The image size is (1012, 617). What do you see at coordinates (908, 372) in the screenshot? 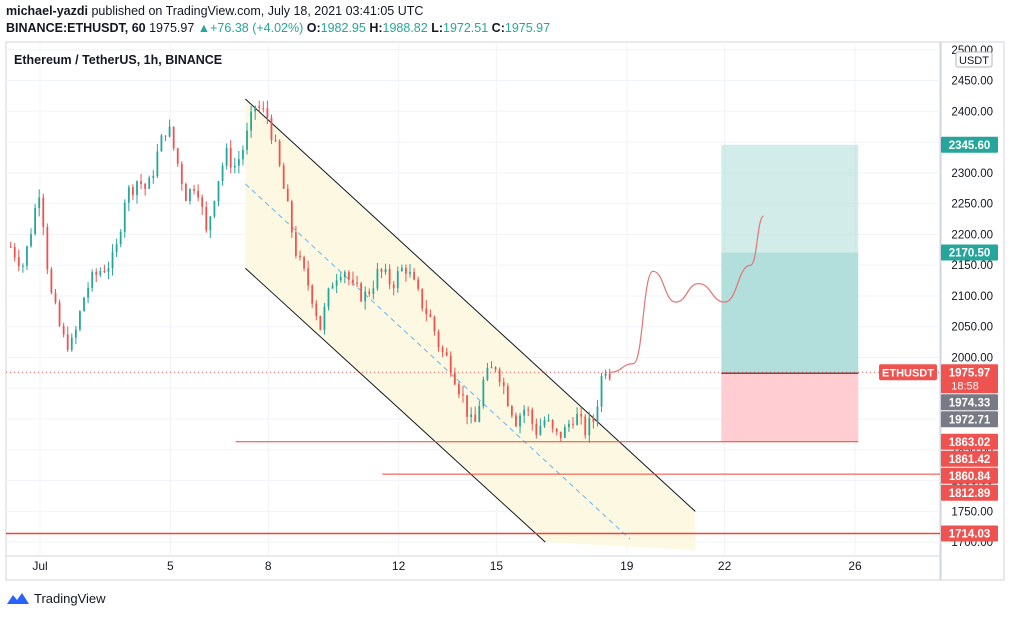
I see `symbol-tag` at bounding box center [908, 372].